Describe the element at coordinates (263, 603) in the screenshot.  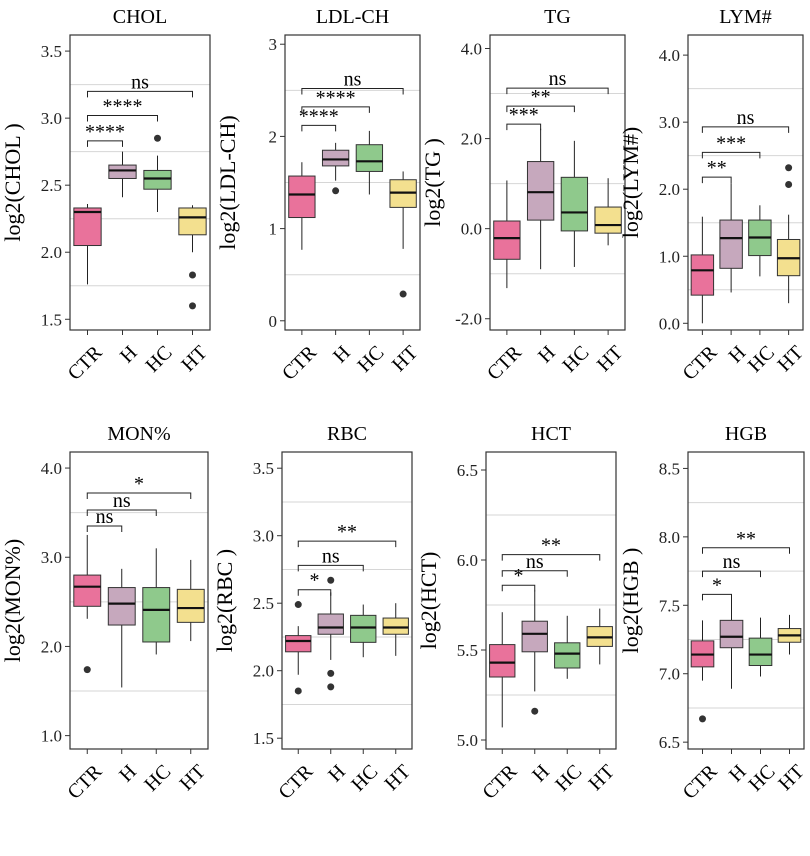
I see `y-tick-label: 2.5` at that location.